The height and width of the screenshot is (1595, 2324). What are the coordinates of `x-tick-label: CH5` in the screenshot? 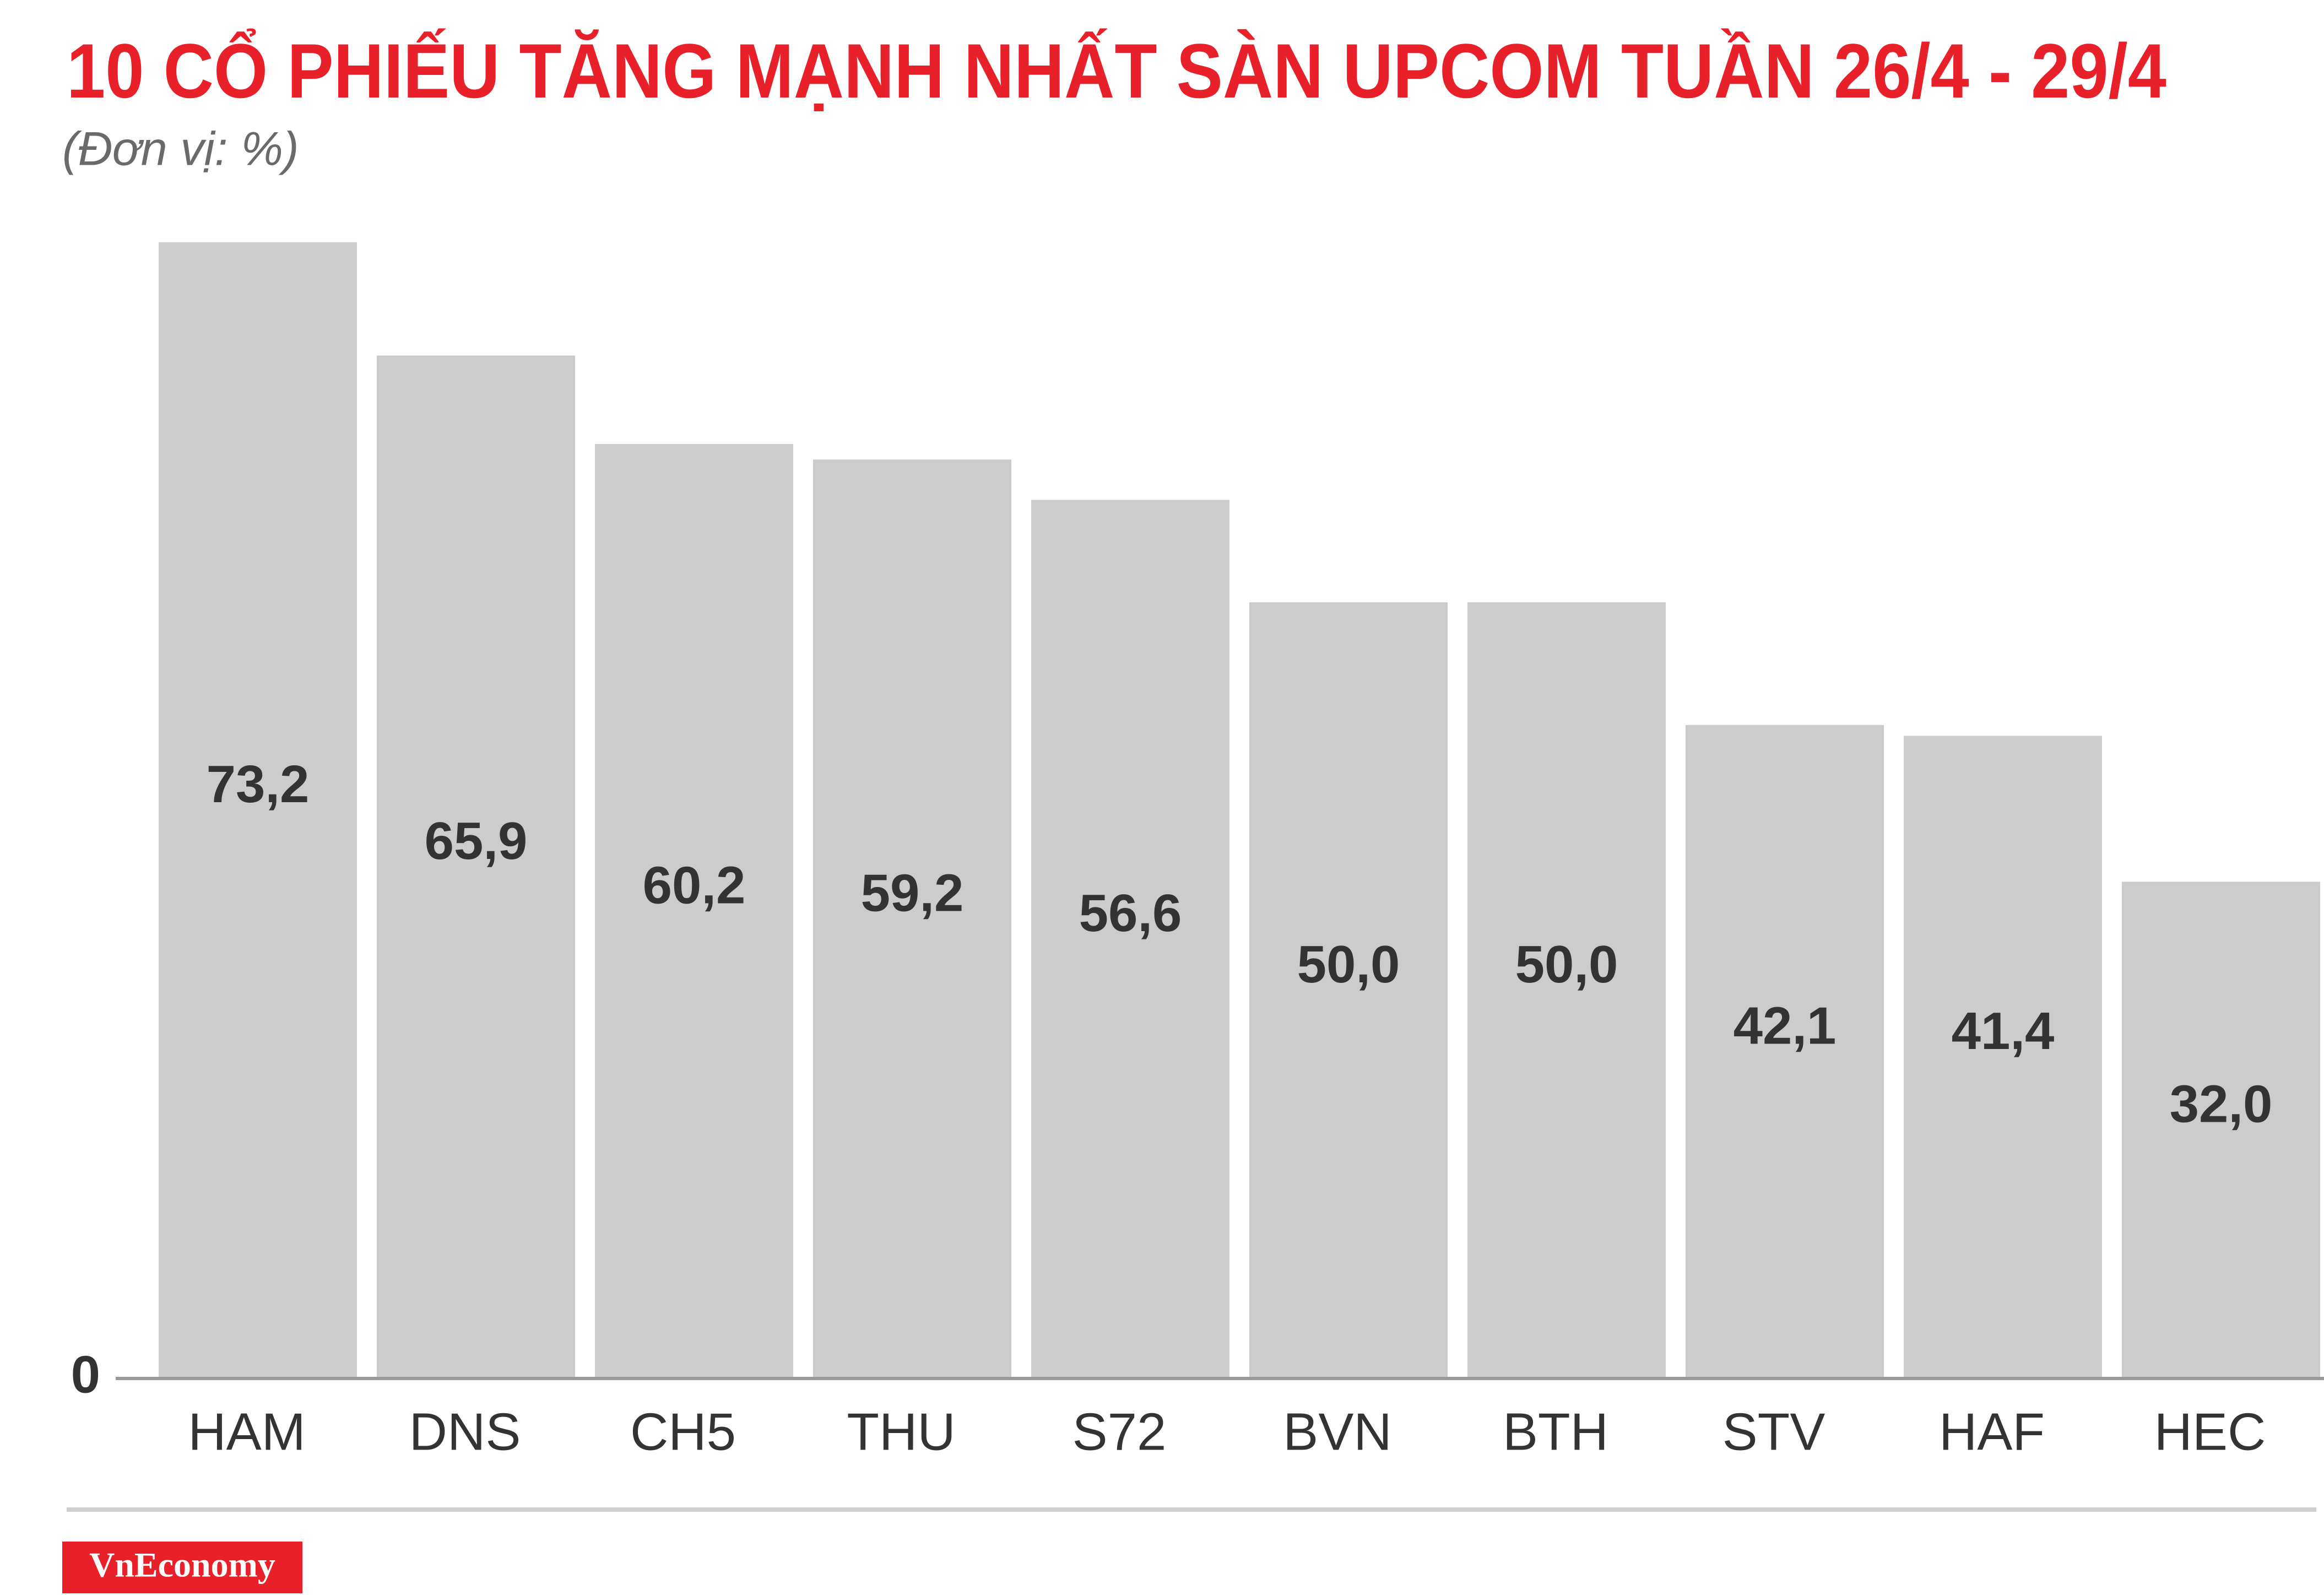 It's located at (683, 1432).